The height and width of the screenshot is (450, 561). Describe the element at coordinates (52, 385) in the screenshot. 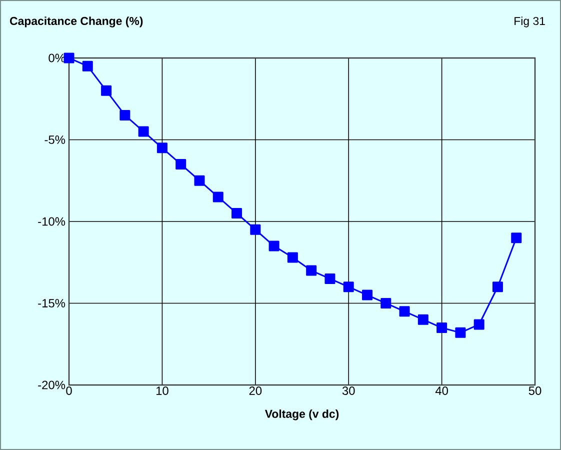

I see `y-tick-label: -20%` at that location.